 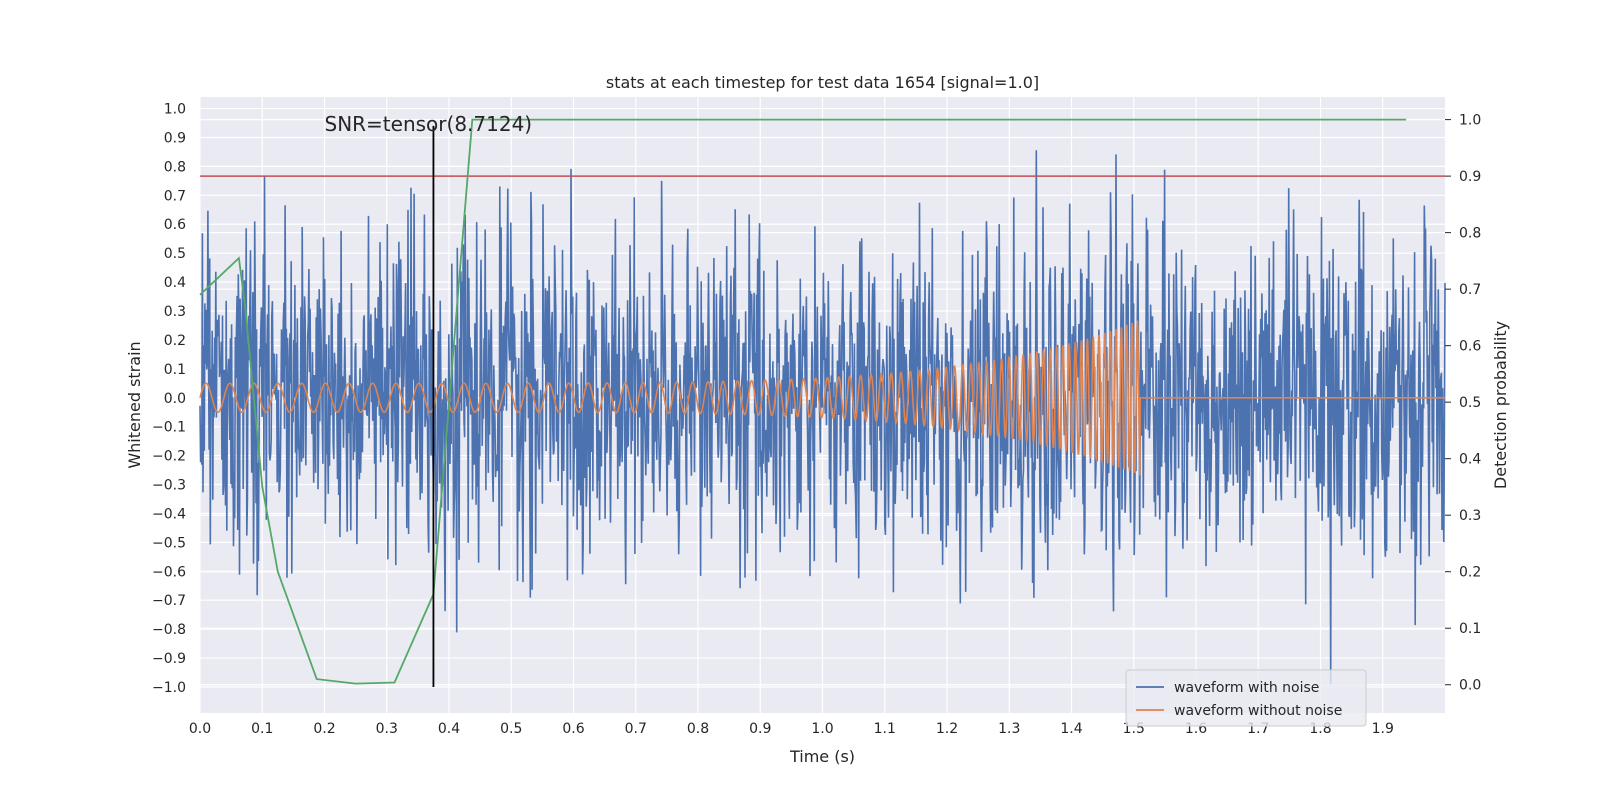 I want to click on y2-tick-label: 0.8, so click(x=1470, y=234).